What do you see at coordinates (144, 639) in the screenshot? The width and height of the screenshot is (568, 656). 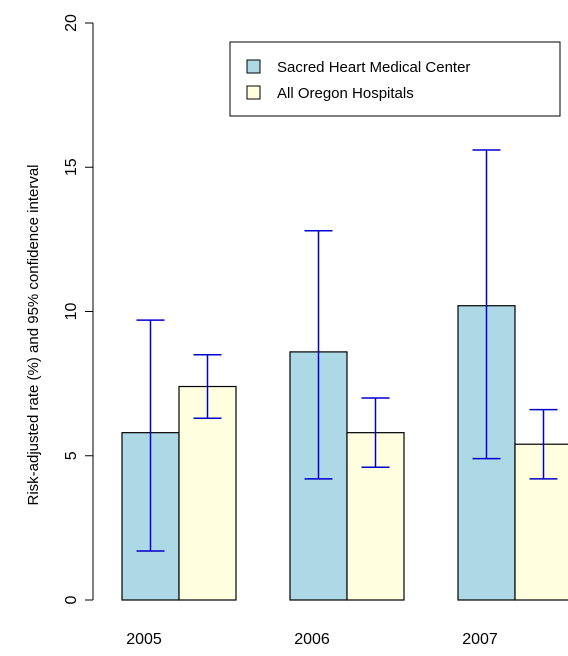 I see `x-tick-label: 2005` at bounding box center [144, 639].